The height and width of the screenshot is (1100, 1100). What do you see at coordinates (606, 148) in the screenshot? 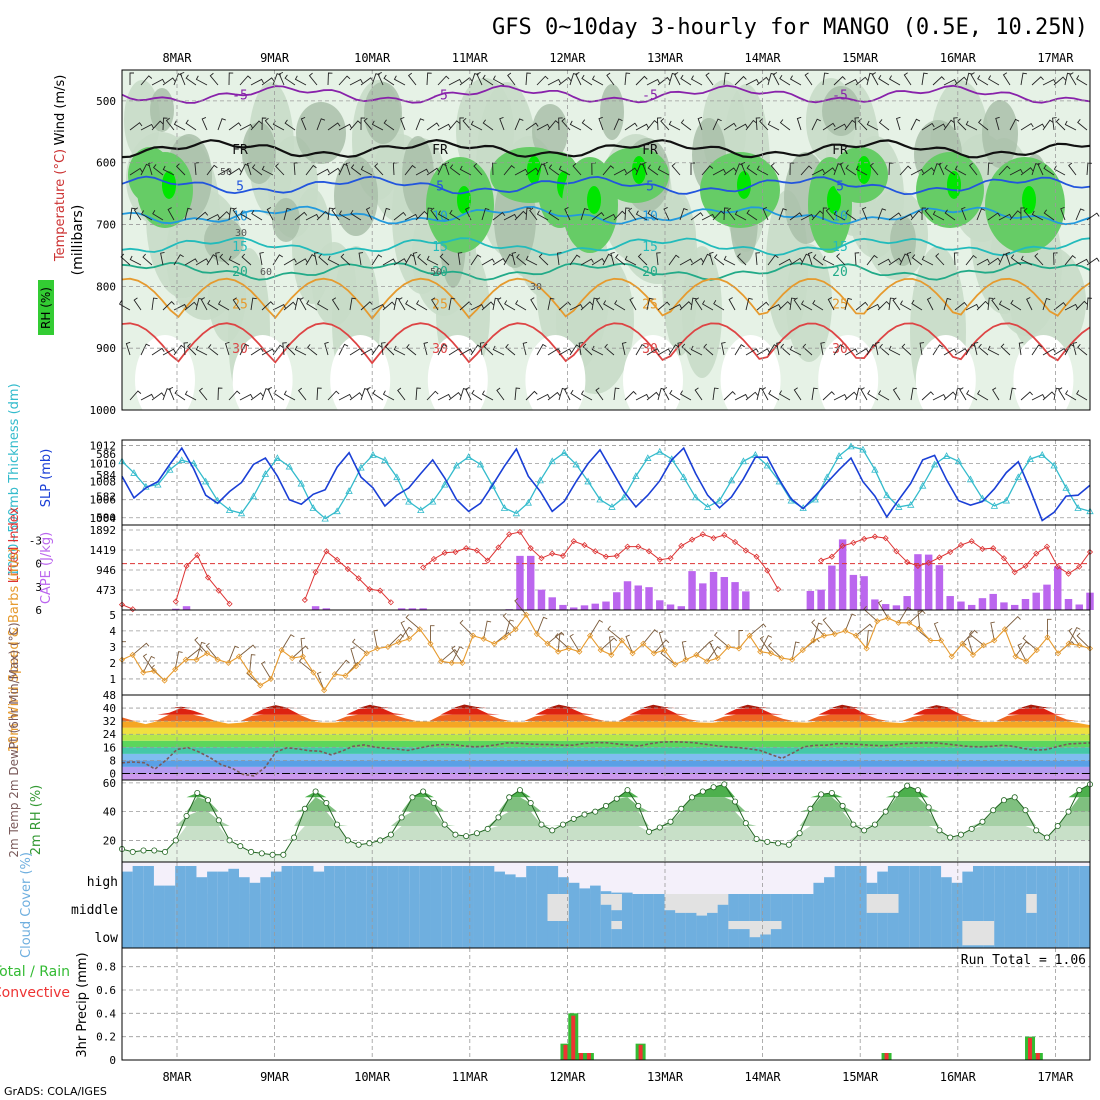
I see `isotherm-line` at bounding box center [606, 148].